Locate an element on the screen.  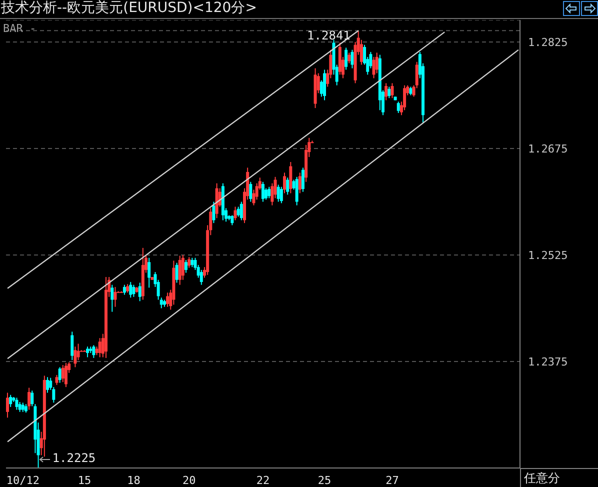
x-tick-label: 27 is located at coordinates (392, 480).